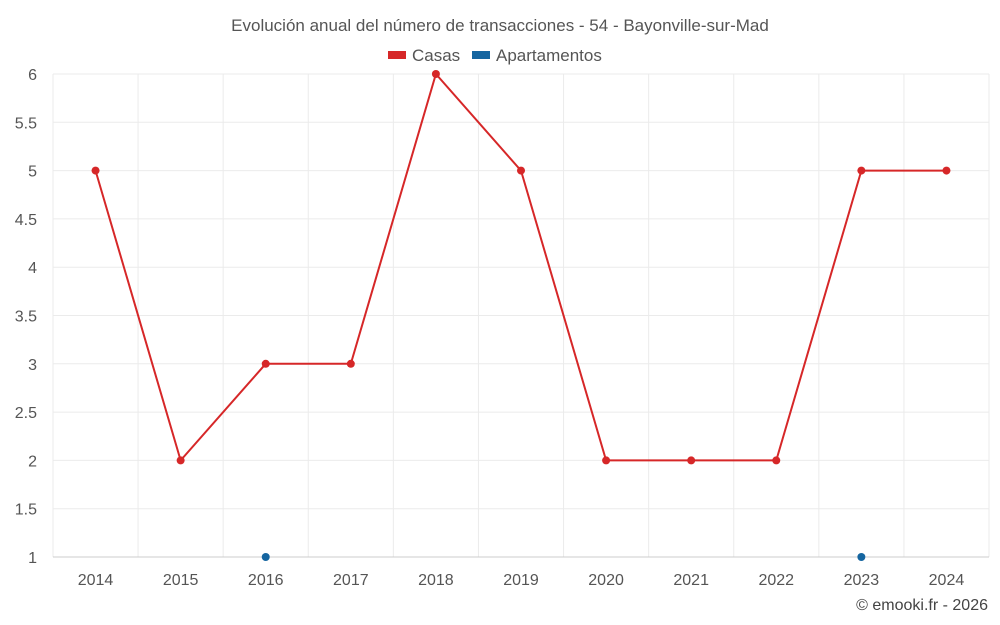  I want to click on data-point-casas-2024, so click(946, 170).